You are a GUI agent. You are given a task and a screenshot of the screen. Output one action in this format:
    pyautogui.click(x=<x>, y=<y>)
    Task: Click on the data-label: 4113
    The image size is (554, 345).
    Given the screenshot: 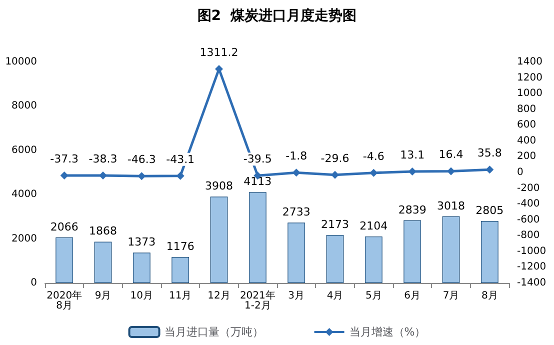 What is the action you would take?
    pyautogui.click(x=258, y=181)
    